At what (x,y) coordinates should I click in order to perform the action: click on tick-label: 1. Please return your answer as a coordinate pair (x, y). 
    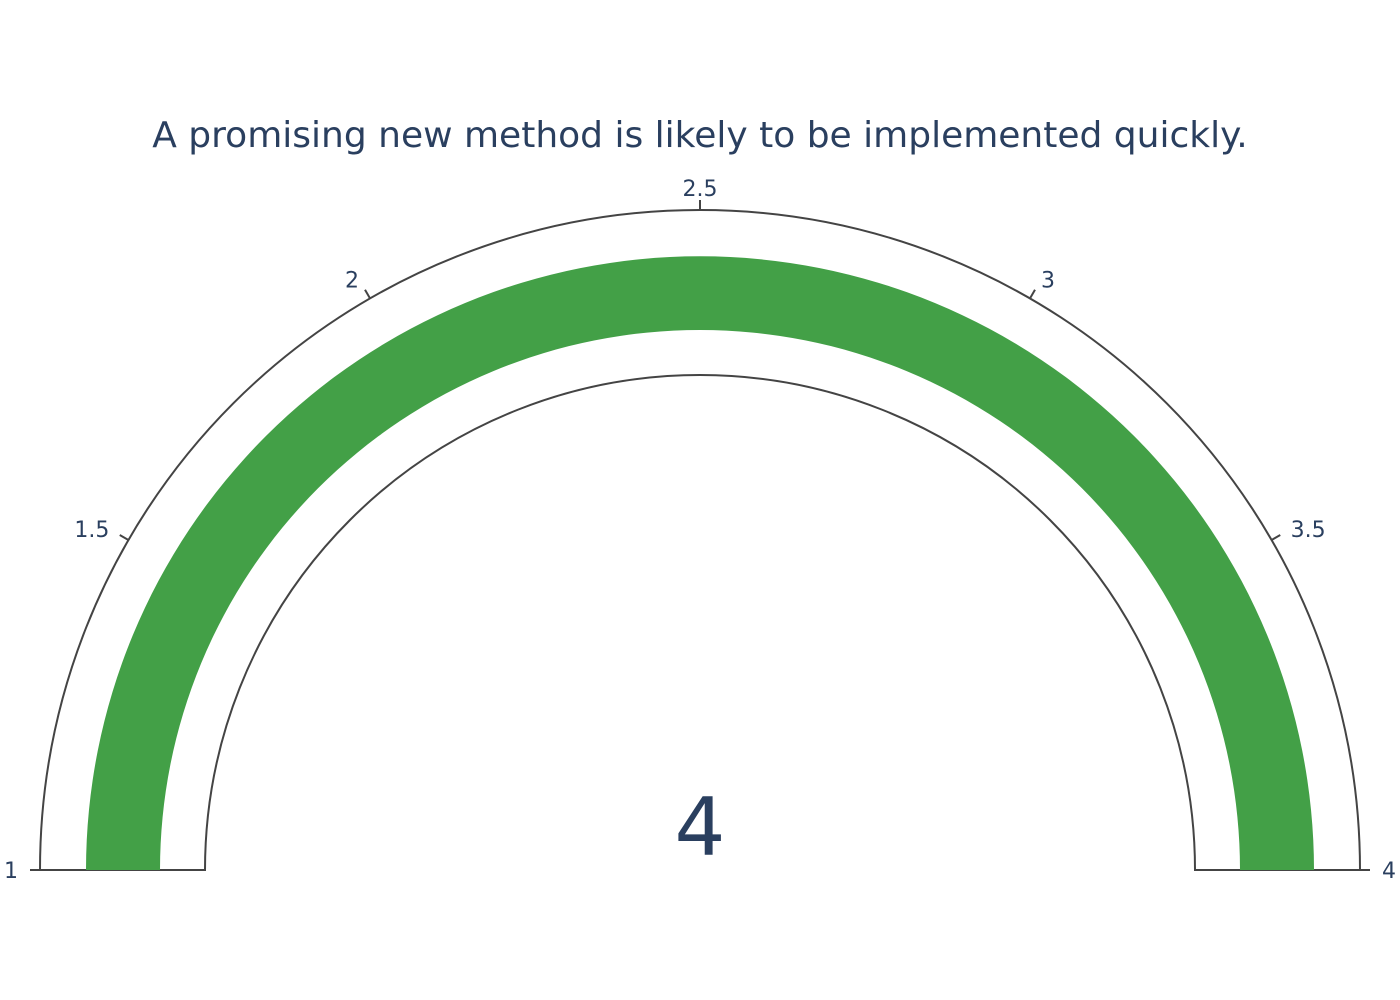
    Looking at the image, I should click on (11, 871).